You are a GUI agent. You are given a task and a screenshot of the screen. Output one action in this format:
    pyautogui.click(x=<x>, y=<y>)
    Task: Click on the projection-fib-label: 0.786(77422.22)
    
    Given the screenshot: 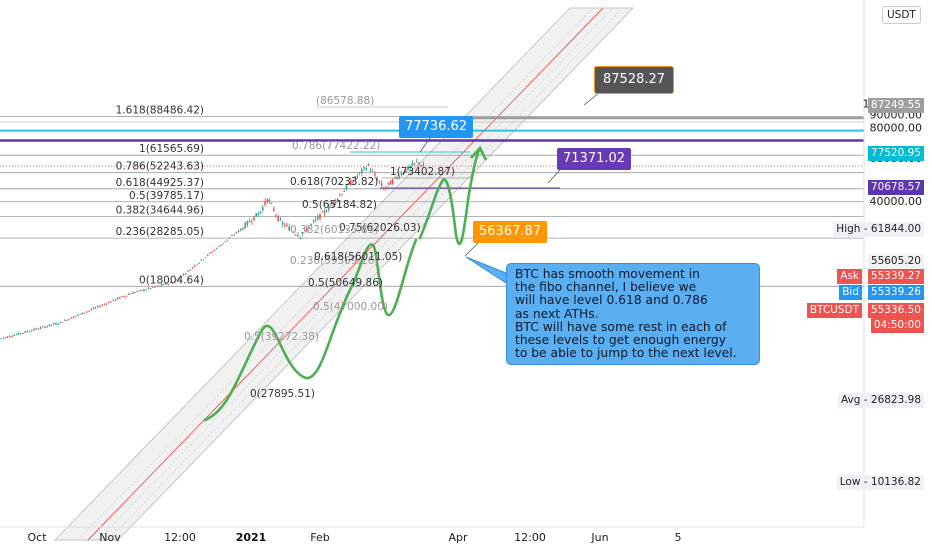 What is the action you would take?
    pyautogui.click(x=336, y=146)
    